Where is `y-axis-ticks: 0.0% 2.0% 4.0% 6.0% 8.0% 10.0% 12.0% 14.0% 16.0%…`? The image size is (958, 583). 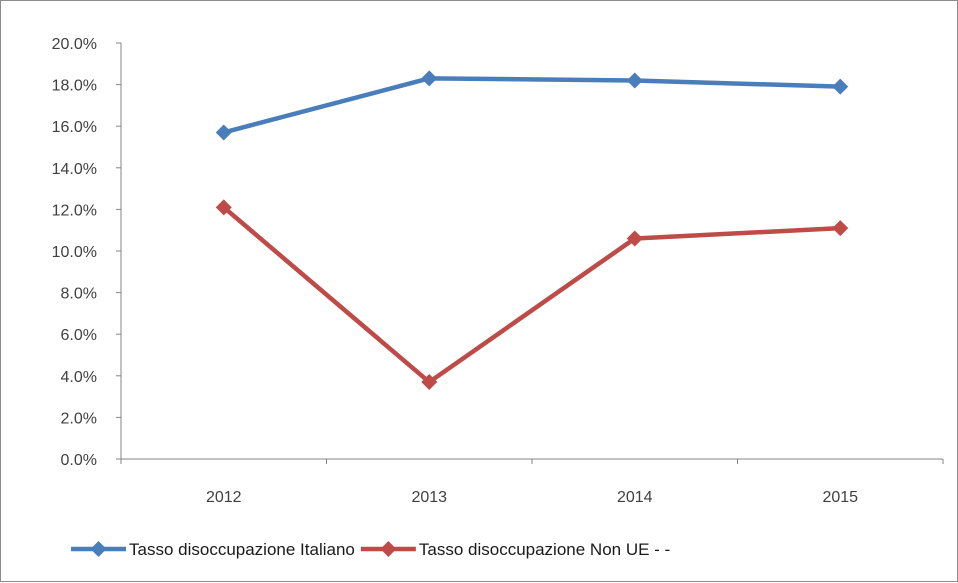
y-axis-ticks: 0.0% 2.0% 4.0% 6.0% 8.0% 10.0% 12.0% 14.0% 16.0%… is located at coordinates (86, 252).